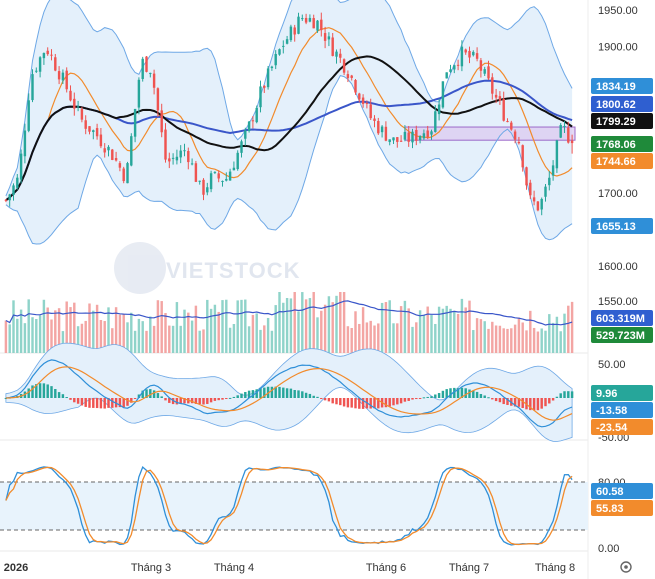 This screenshot has height=579, width=655. Describe the element at coordinates (622, 508) in the screenshot. I see `stoch-tag` at that location.